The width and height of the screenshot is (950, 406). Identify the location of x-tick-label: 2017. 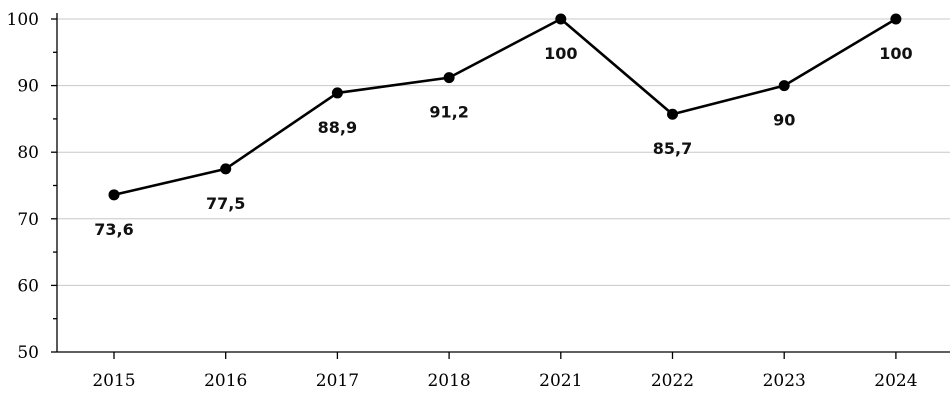
(337, 381).